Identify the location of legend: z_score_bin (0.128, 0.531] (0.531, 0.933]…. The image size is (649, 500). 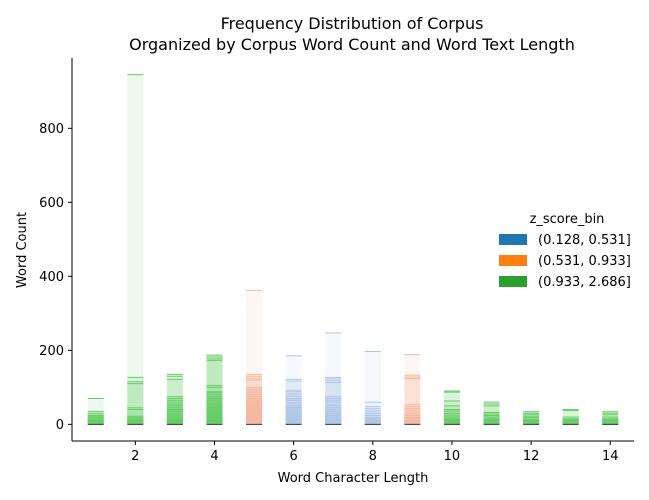
(565, 251).